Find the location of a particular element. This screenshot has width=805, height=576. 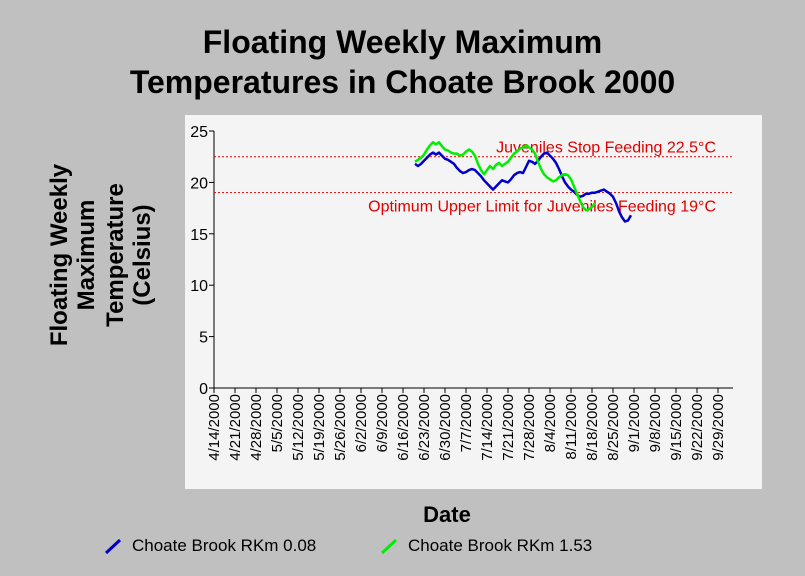

reference-line-label: Juveniles Stop Feeding 22.5°C is located at coordinates (606, 148).